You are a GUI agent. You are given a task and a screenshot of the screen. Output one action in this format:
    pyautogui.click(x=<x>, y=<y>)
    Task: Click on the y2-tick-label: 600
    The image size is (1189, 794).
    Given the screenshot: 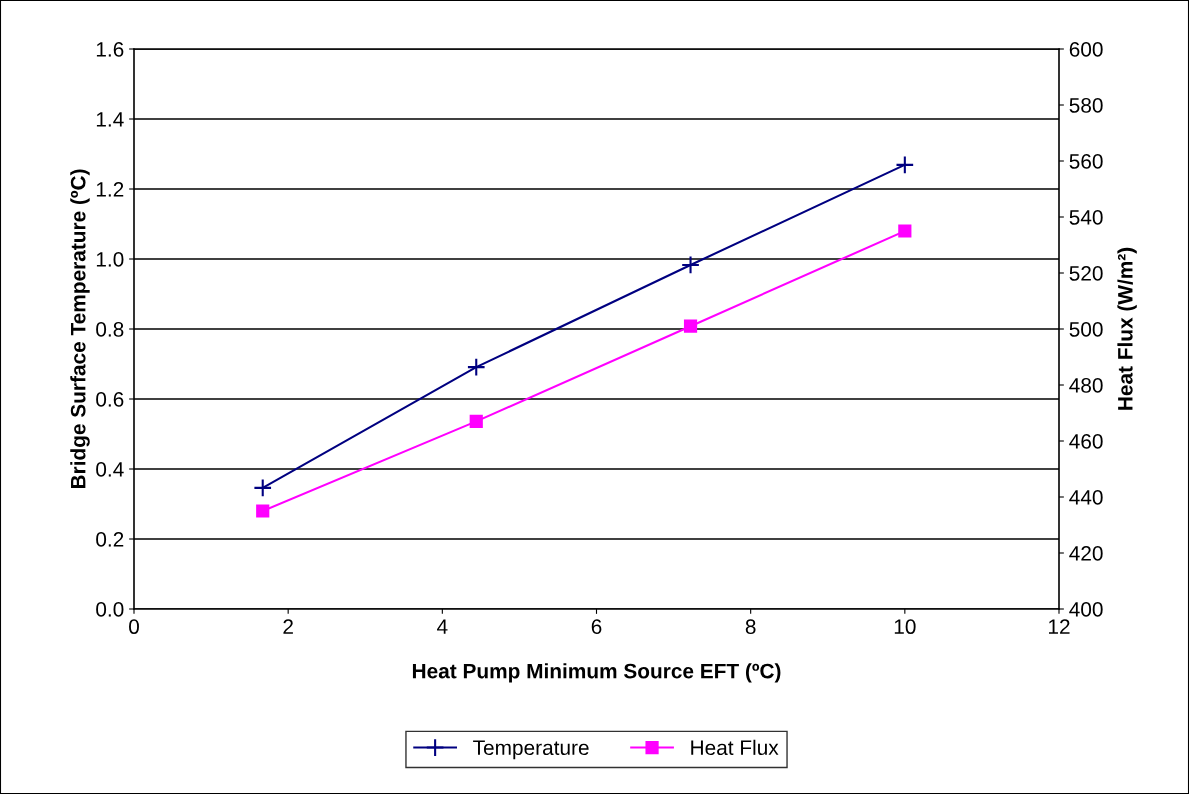 What is the action you would take?
    pyautogui.click(x=1086, y=49)
    